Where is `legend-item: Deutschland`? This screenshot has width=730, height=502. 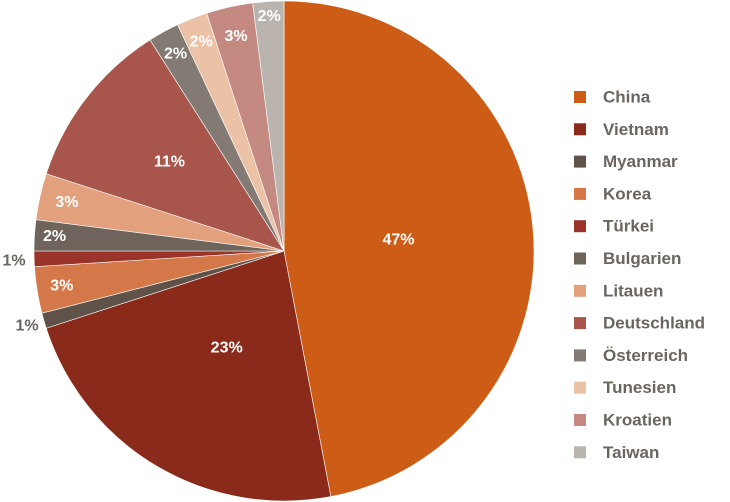
legend-item: Deutschland is located at coordinates (639, 323).